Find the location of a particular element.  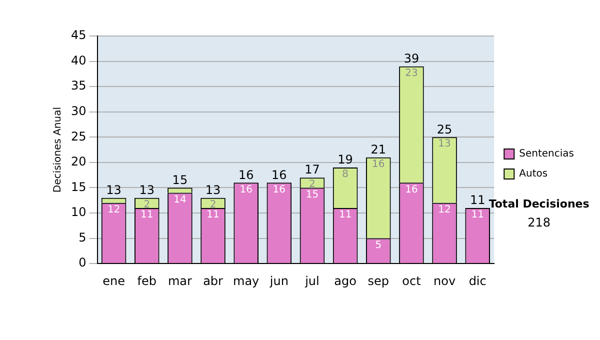

x-tick-label: oct is located at coordinates (412, 281).